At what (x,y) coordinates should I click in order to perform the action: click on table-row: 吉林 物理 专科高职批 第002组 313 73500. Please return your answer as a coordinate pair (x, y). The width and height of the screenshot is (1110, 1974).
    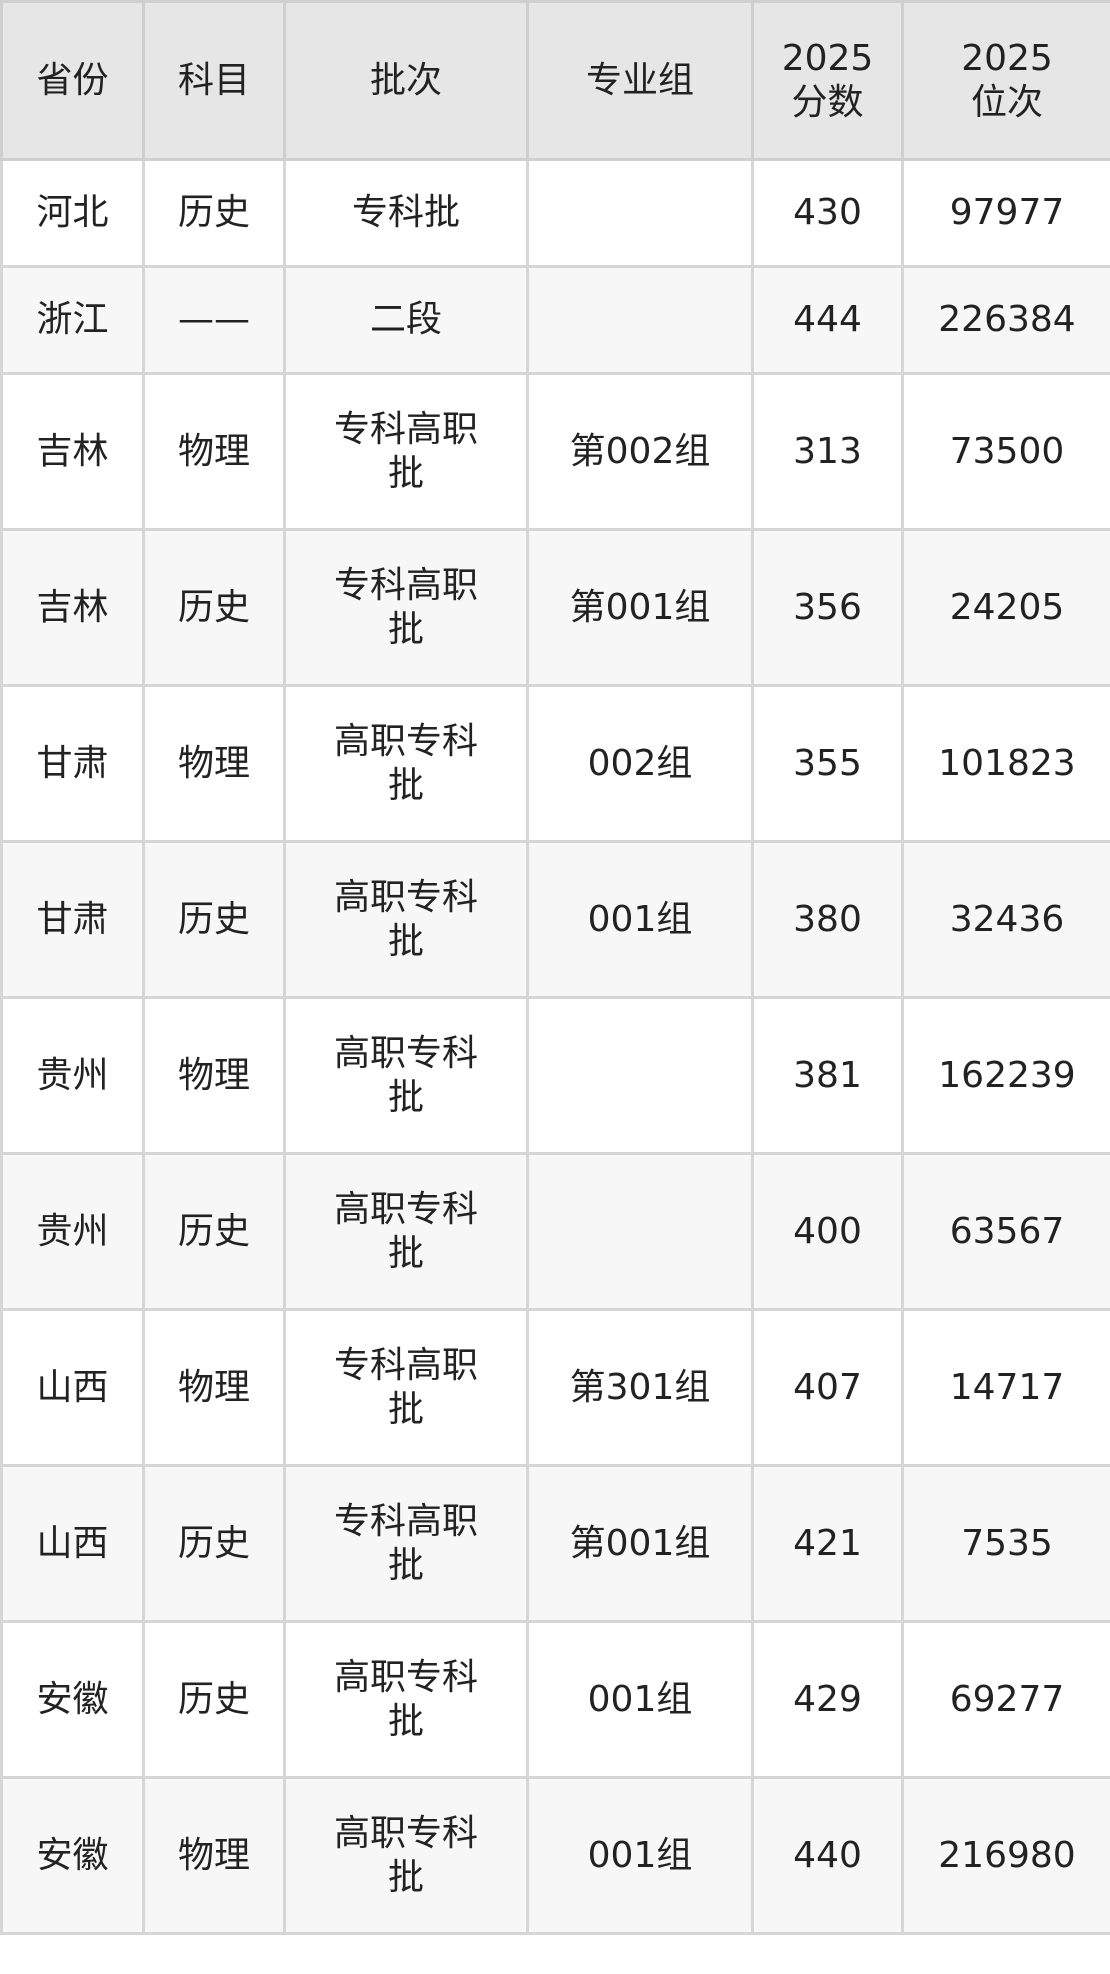
    Looking at the image, I should click on (555, 451).